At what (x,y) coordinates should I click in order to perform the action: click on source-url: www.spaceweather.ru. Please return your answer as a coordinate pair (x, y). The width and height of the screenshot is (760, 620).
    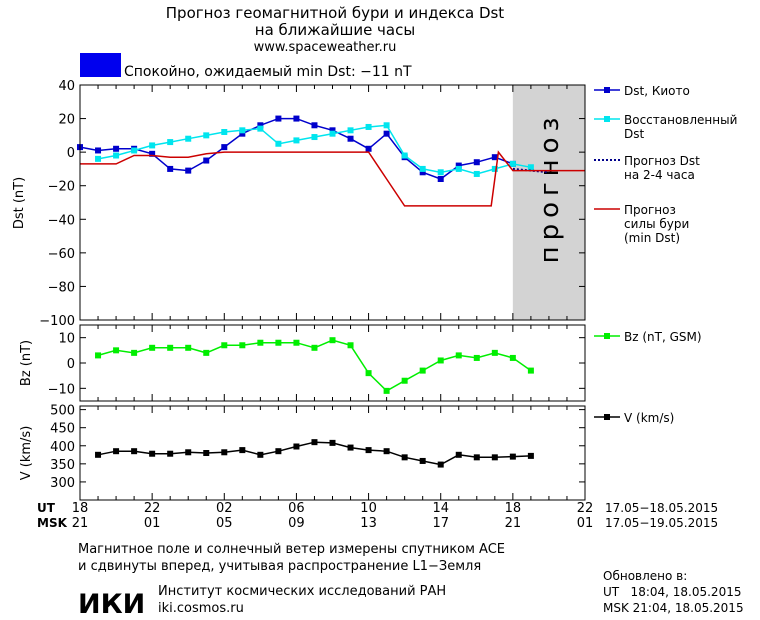
    Looking at the image, I should click on (325, 47).